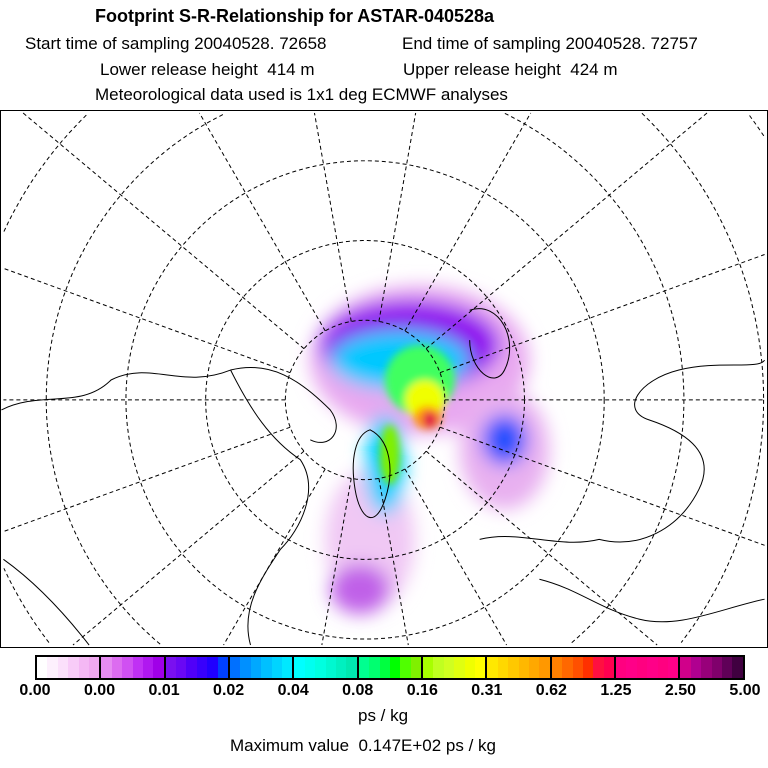  Describe the element at coordinates (176, 43) in the screenshot. I see `start-time: Start time of sampling 20040528. 72658` at that location.